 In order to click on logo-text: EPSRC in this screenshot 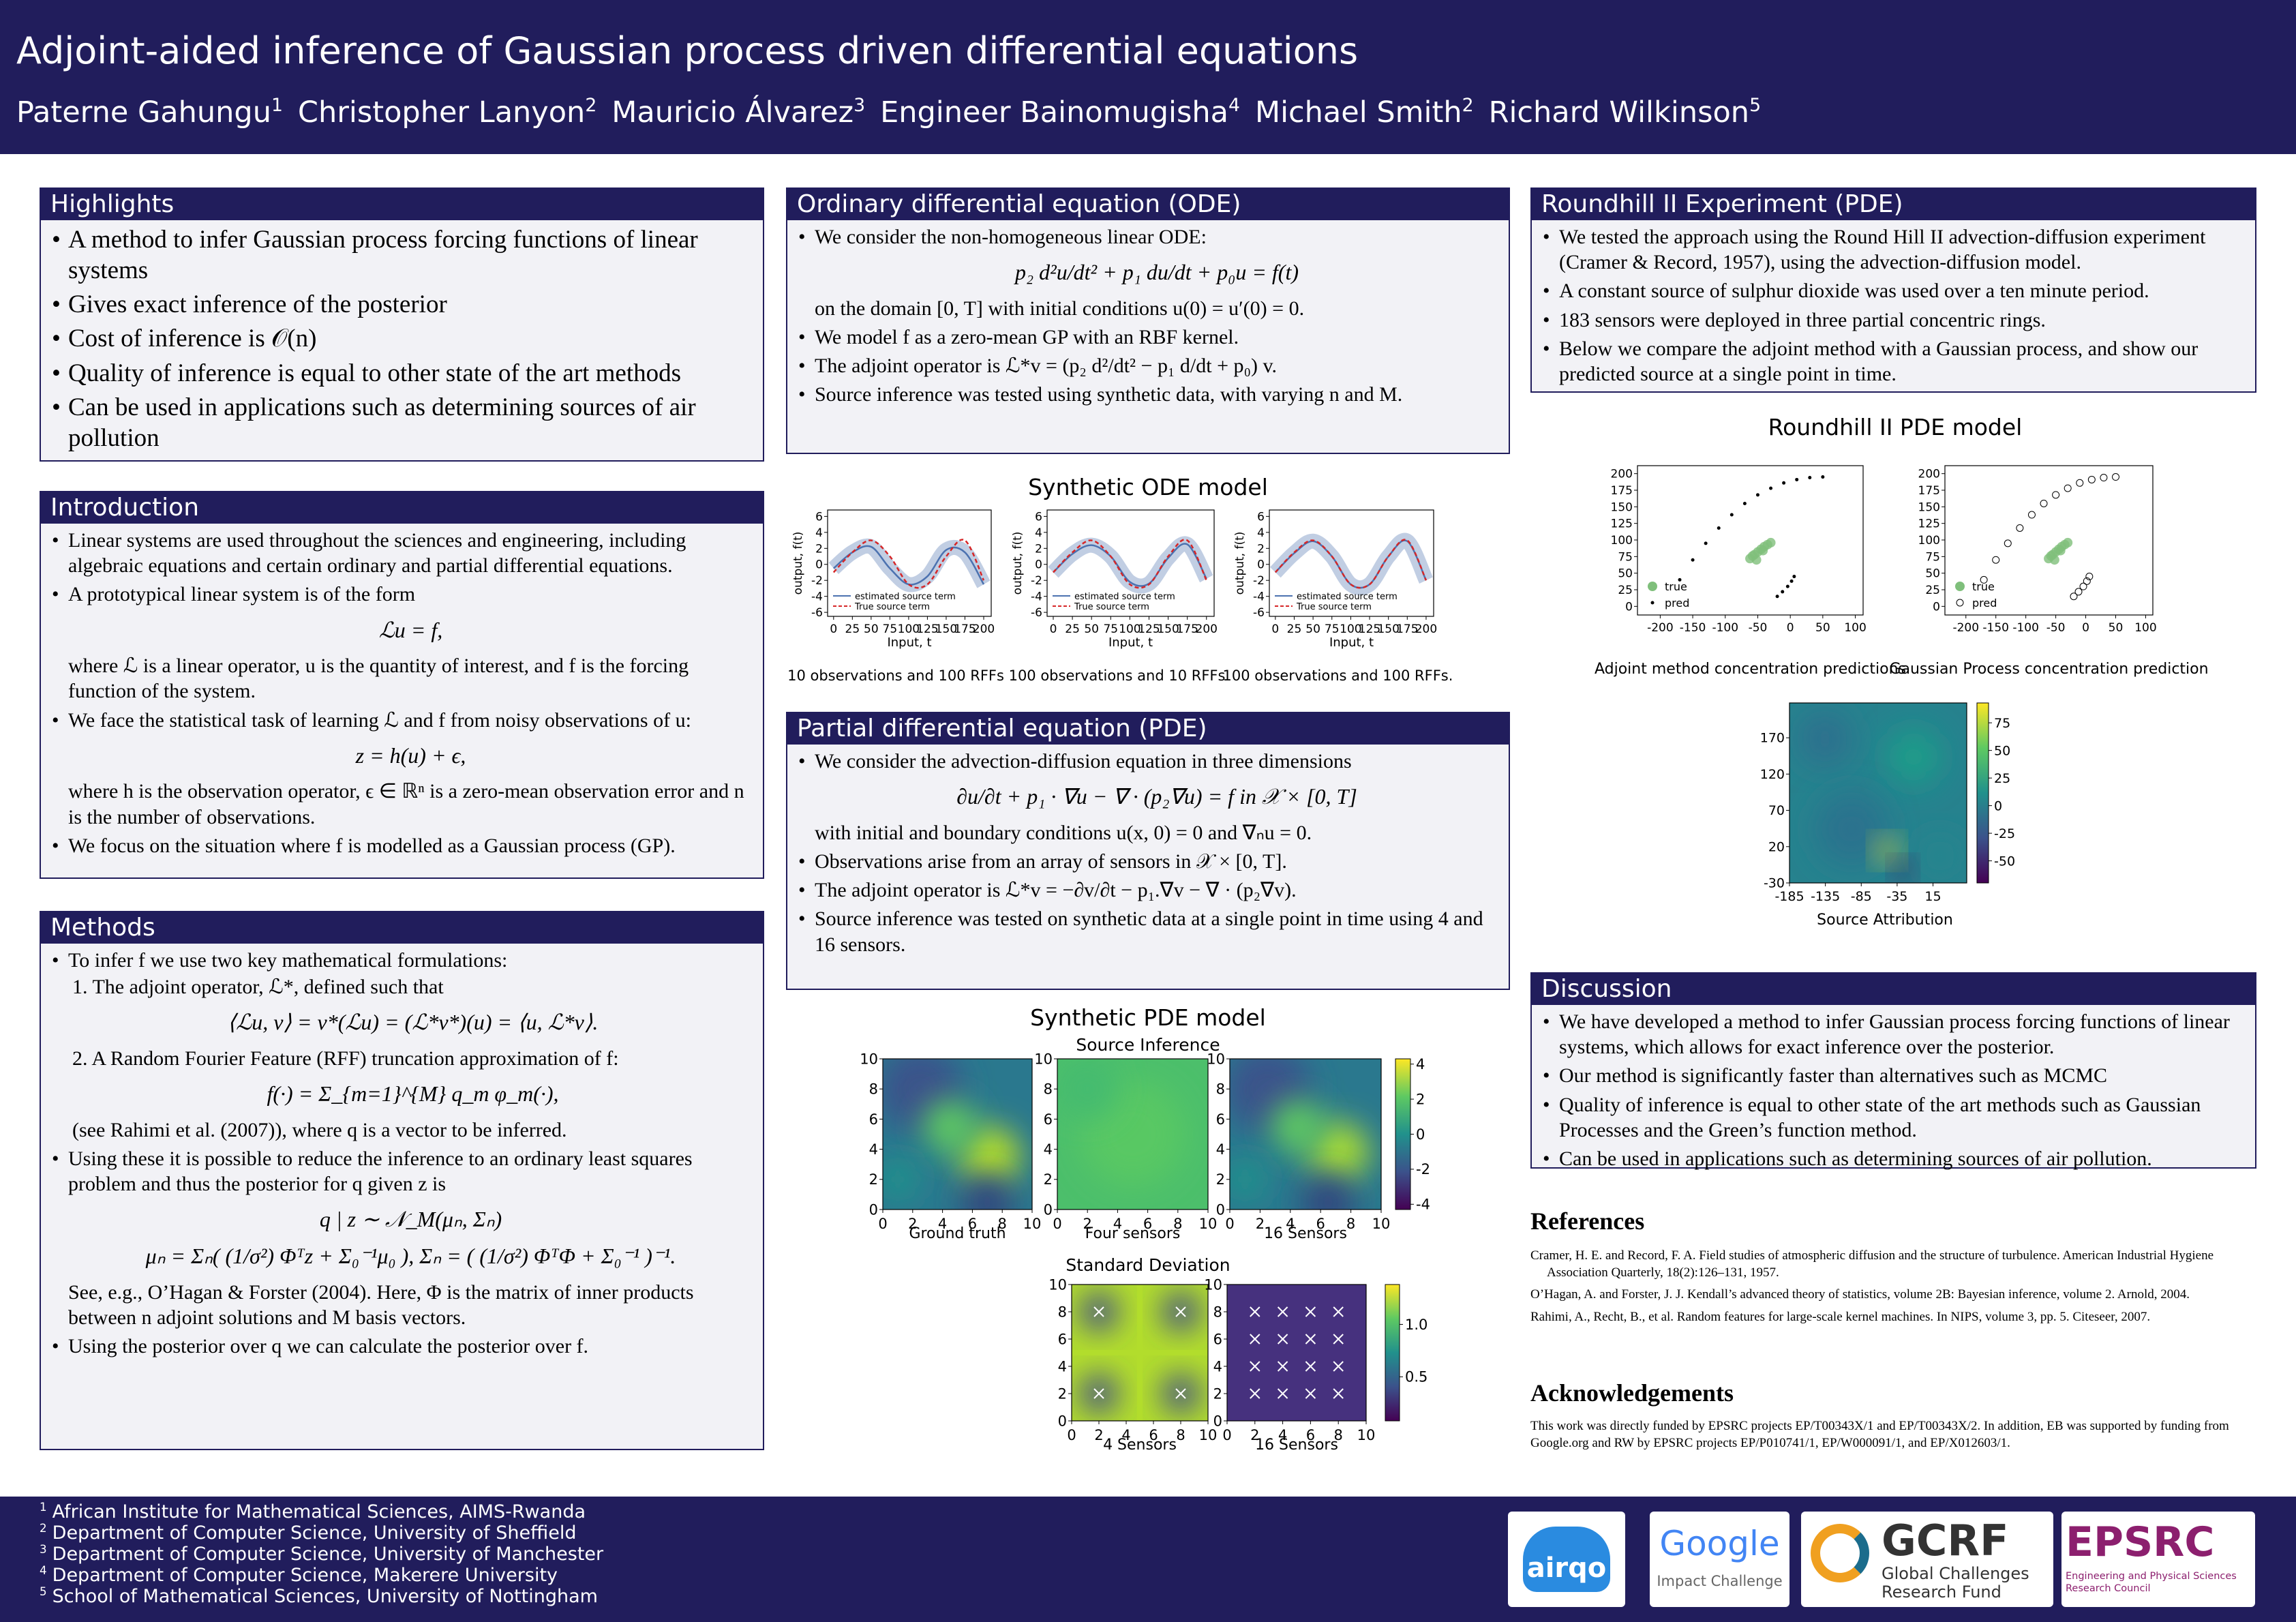, I will do `click(2140, 1542)`.